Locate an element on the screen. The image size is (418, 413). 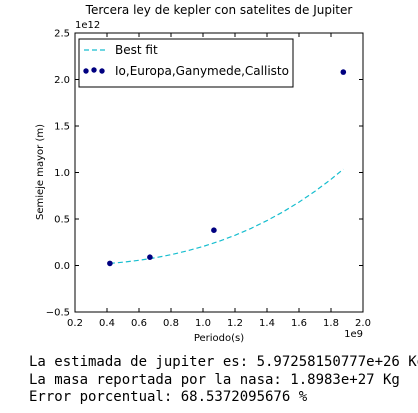
y-tick-label: 0.5 is located at coordinates (62, 220).